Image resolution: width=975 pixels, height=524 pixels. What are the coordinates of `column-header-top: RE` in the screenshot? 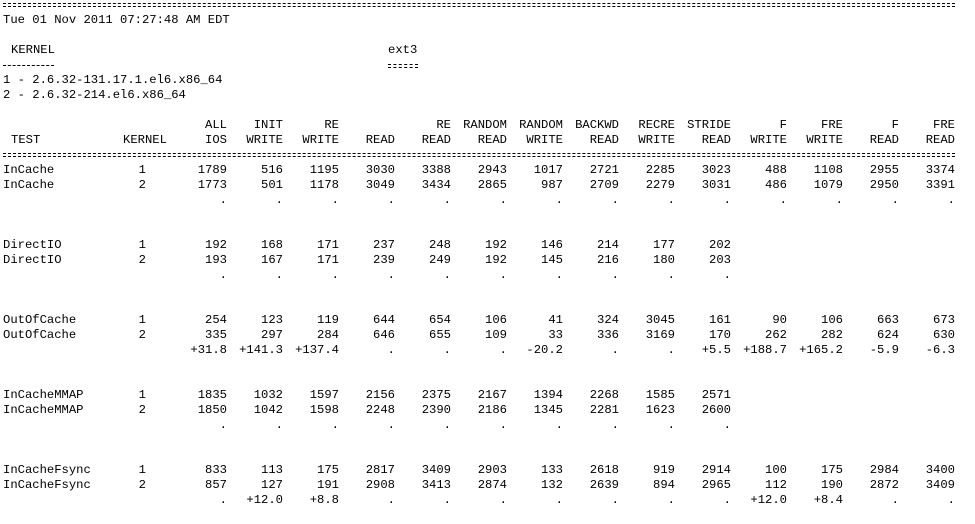 It's located at (443, 125).